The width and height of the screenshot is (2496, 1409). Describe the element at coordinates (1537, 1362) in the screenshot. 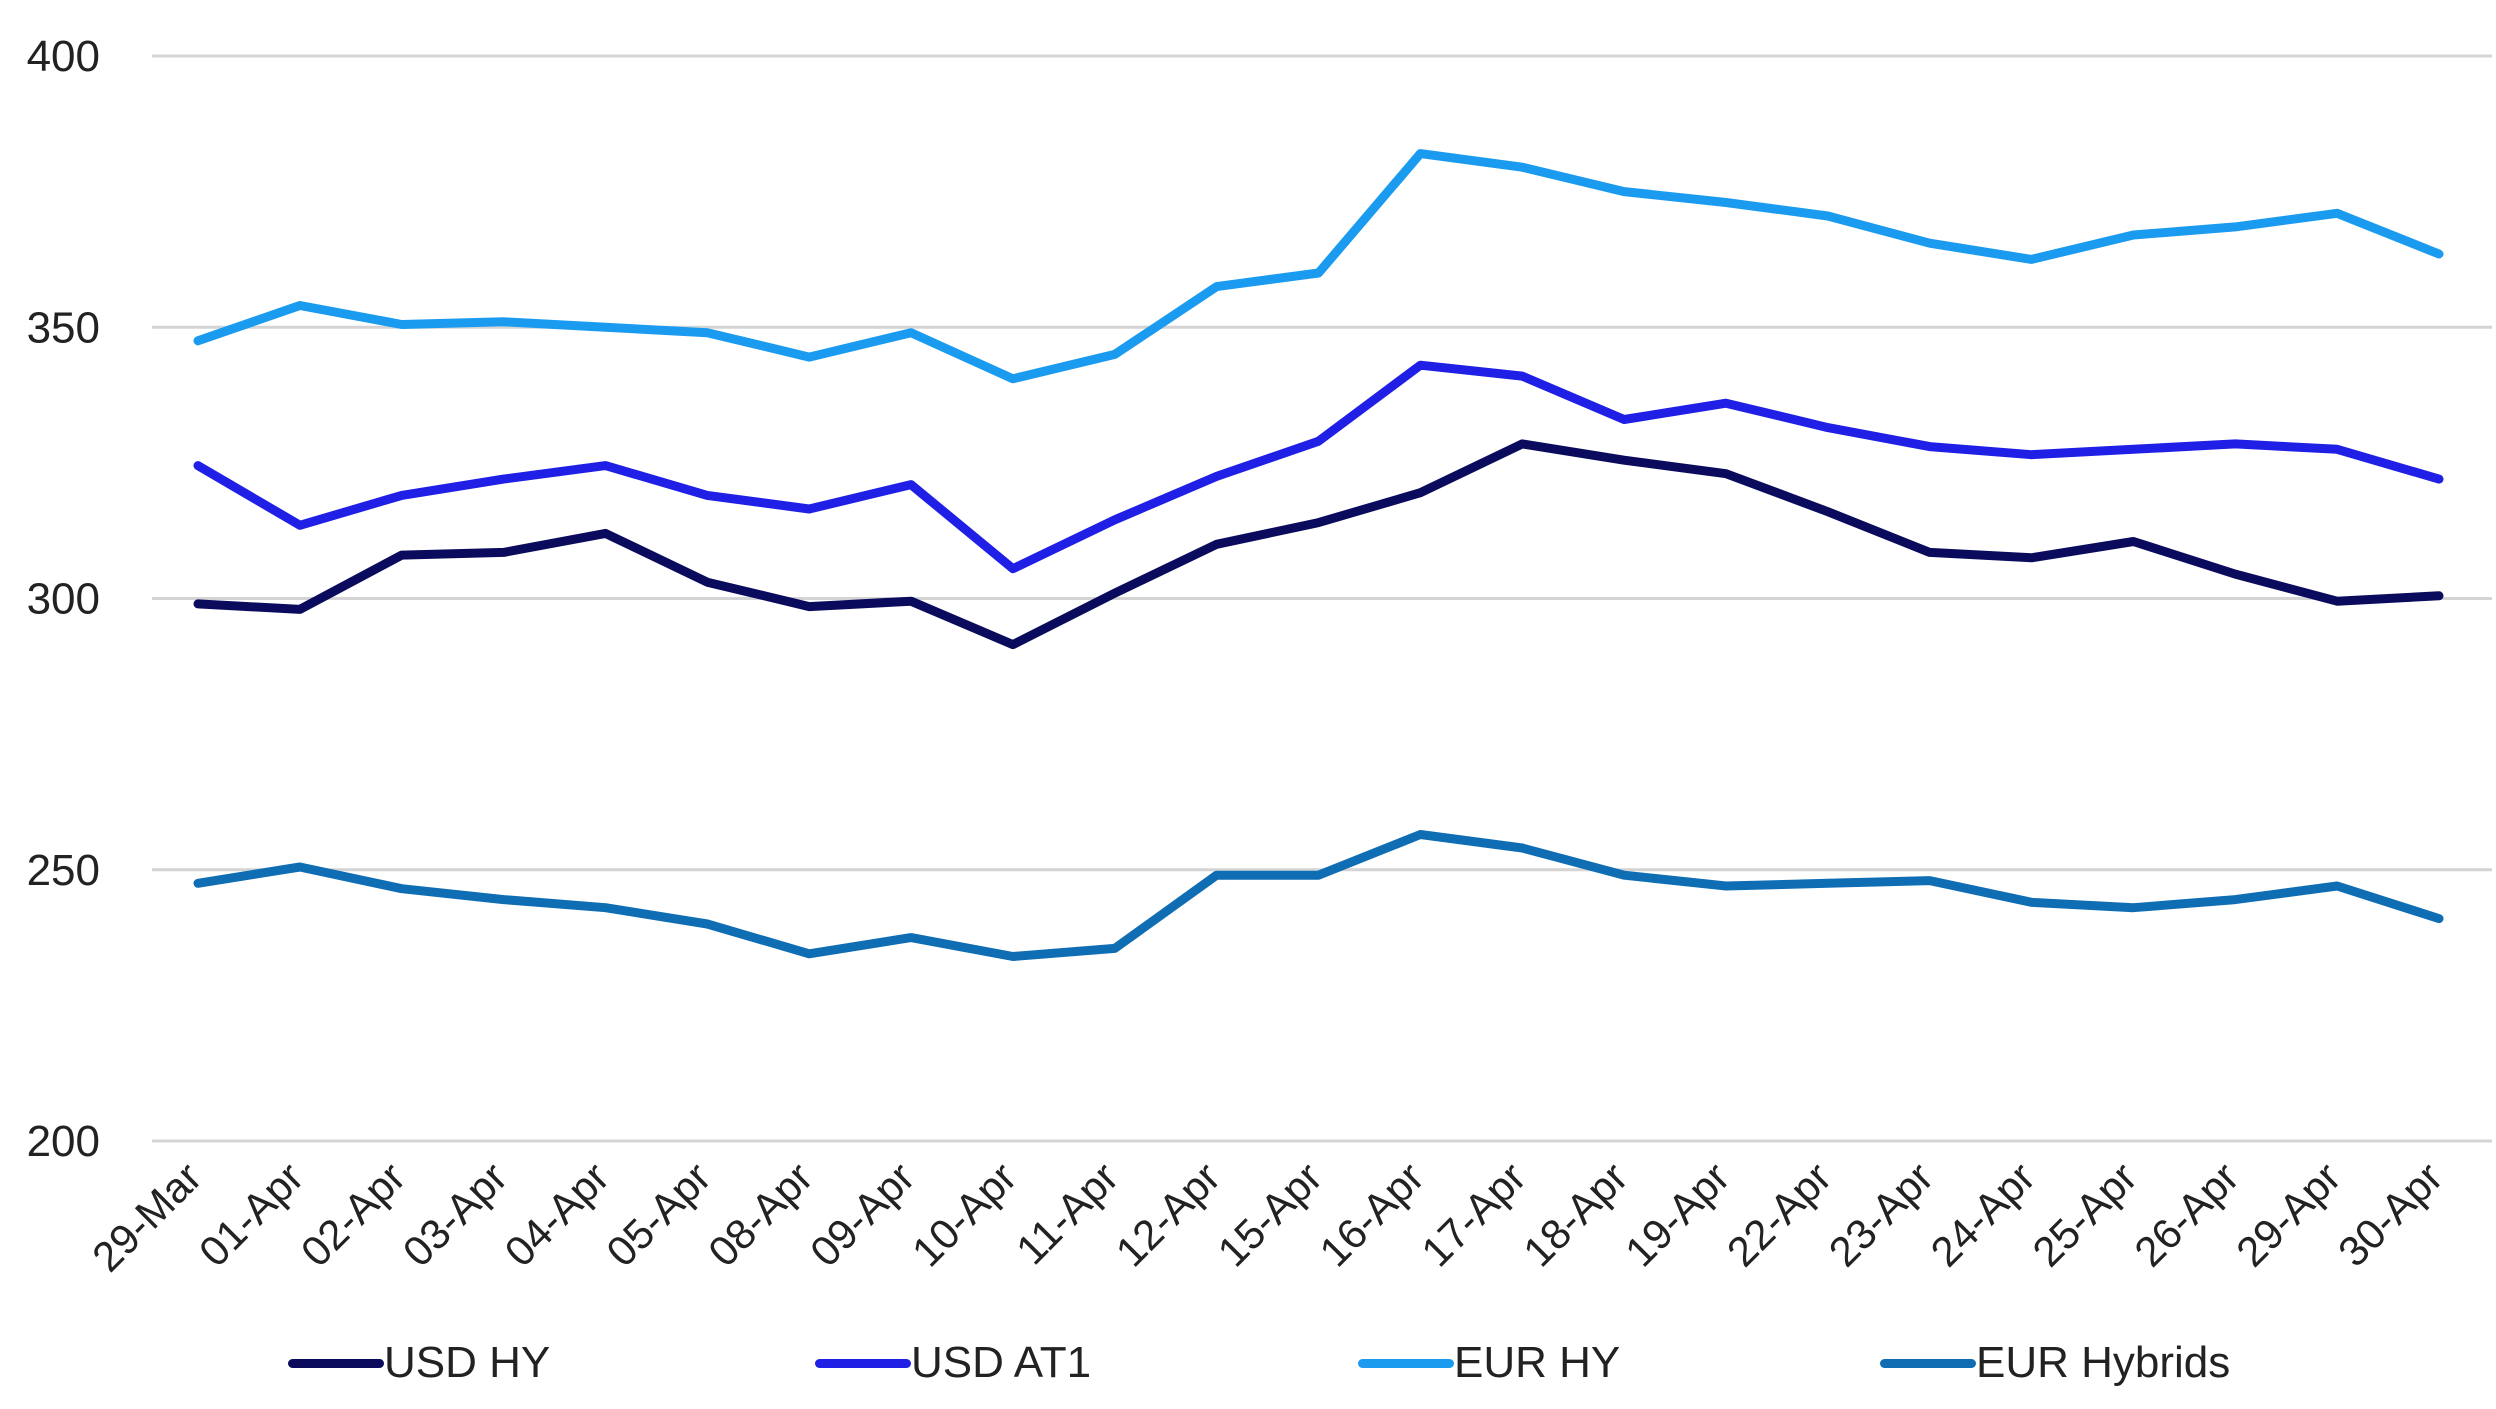

I see `legend-label: EUR HY` at that location.